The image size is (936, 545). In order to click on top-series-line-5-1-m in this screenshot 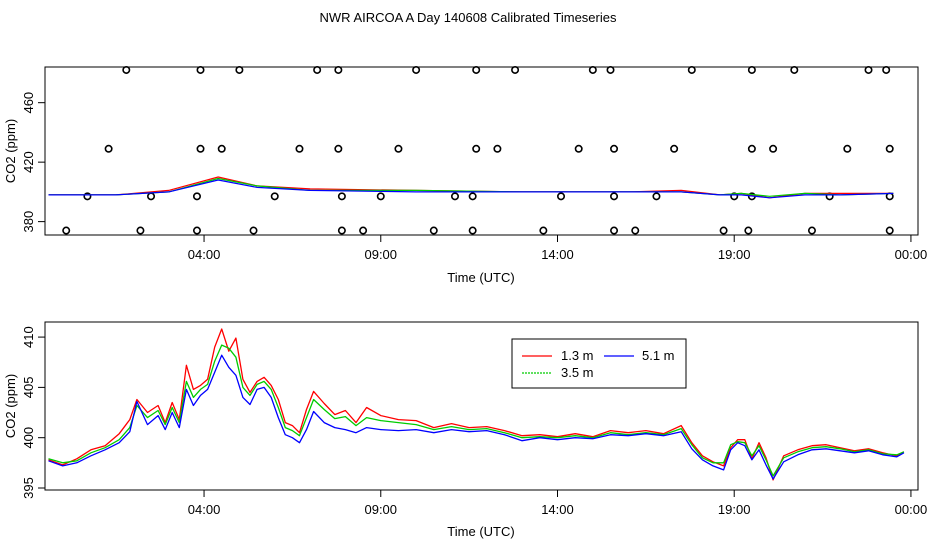, I will do `click(471, 189)`.